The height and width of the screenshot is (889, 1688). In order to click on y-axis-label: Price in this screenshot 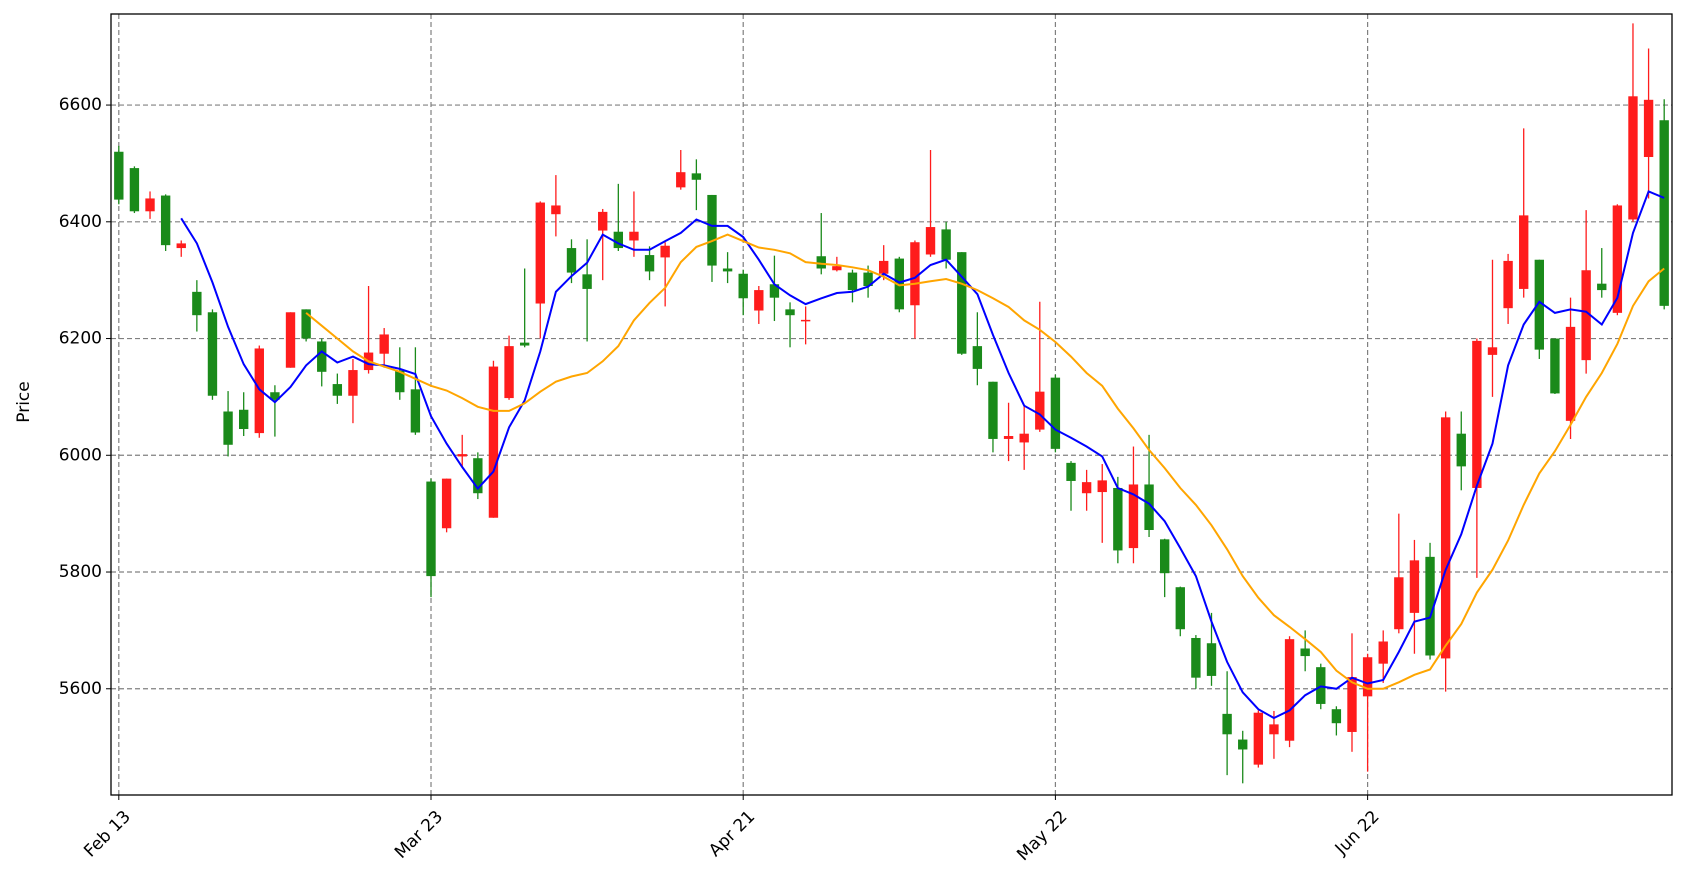, I will do `click(24, 401)`.